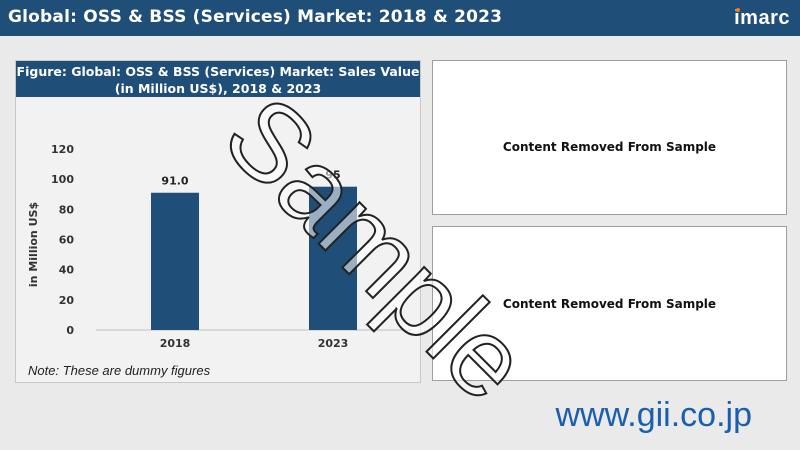 The image size is (800, 450). What do you see at coordinates (70, 330) in the screenshot?
I see `y-tick-label: 0` at bounding box center [70, 330].